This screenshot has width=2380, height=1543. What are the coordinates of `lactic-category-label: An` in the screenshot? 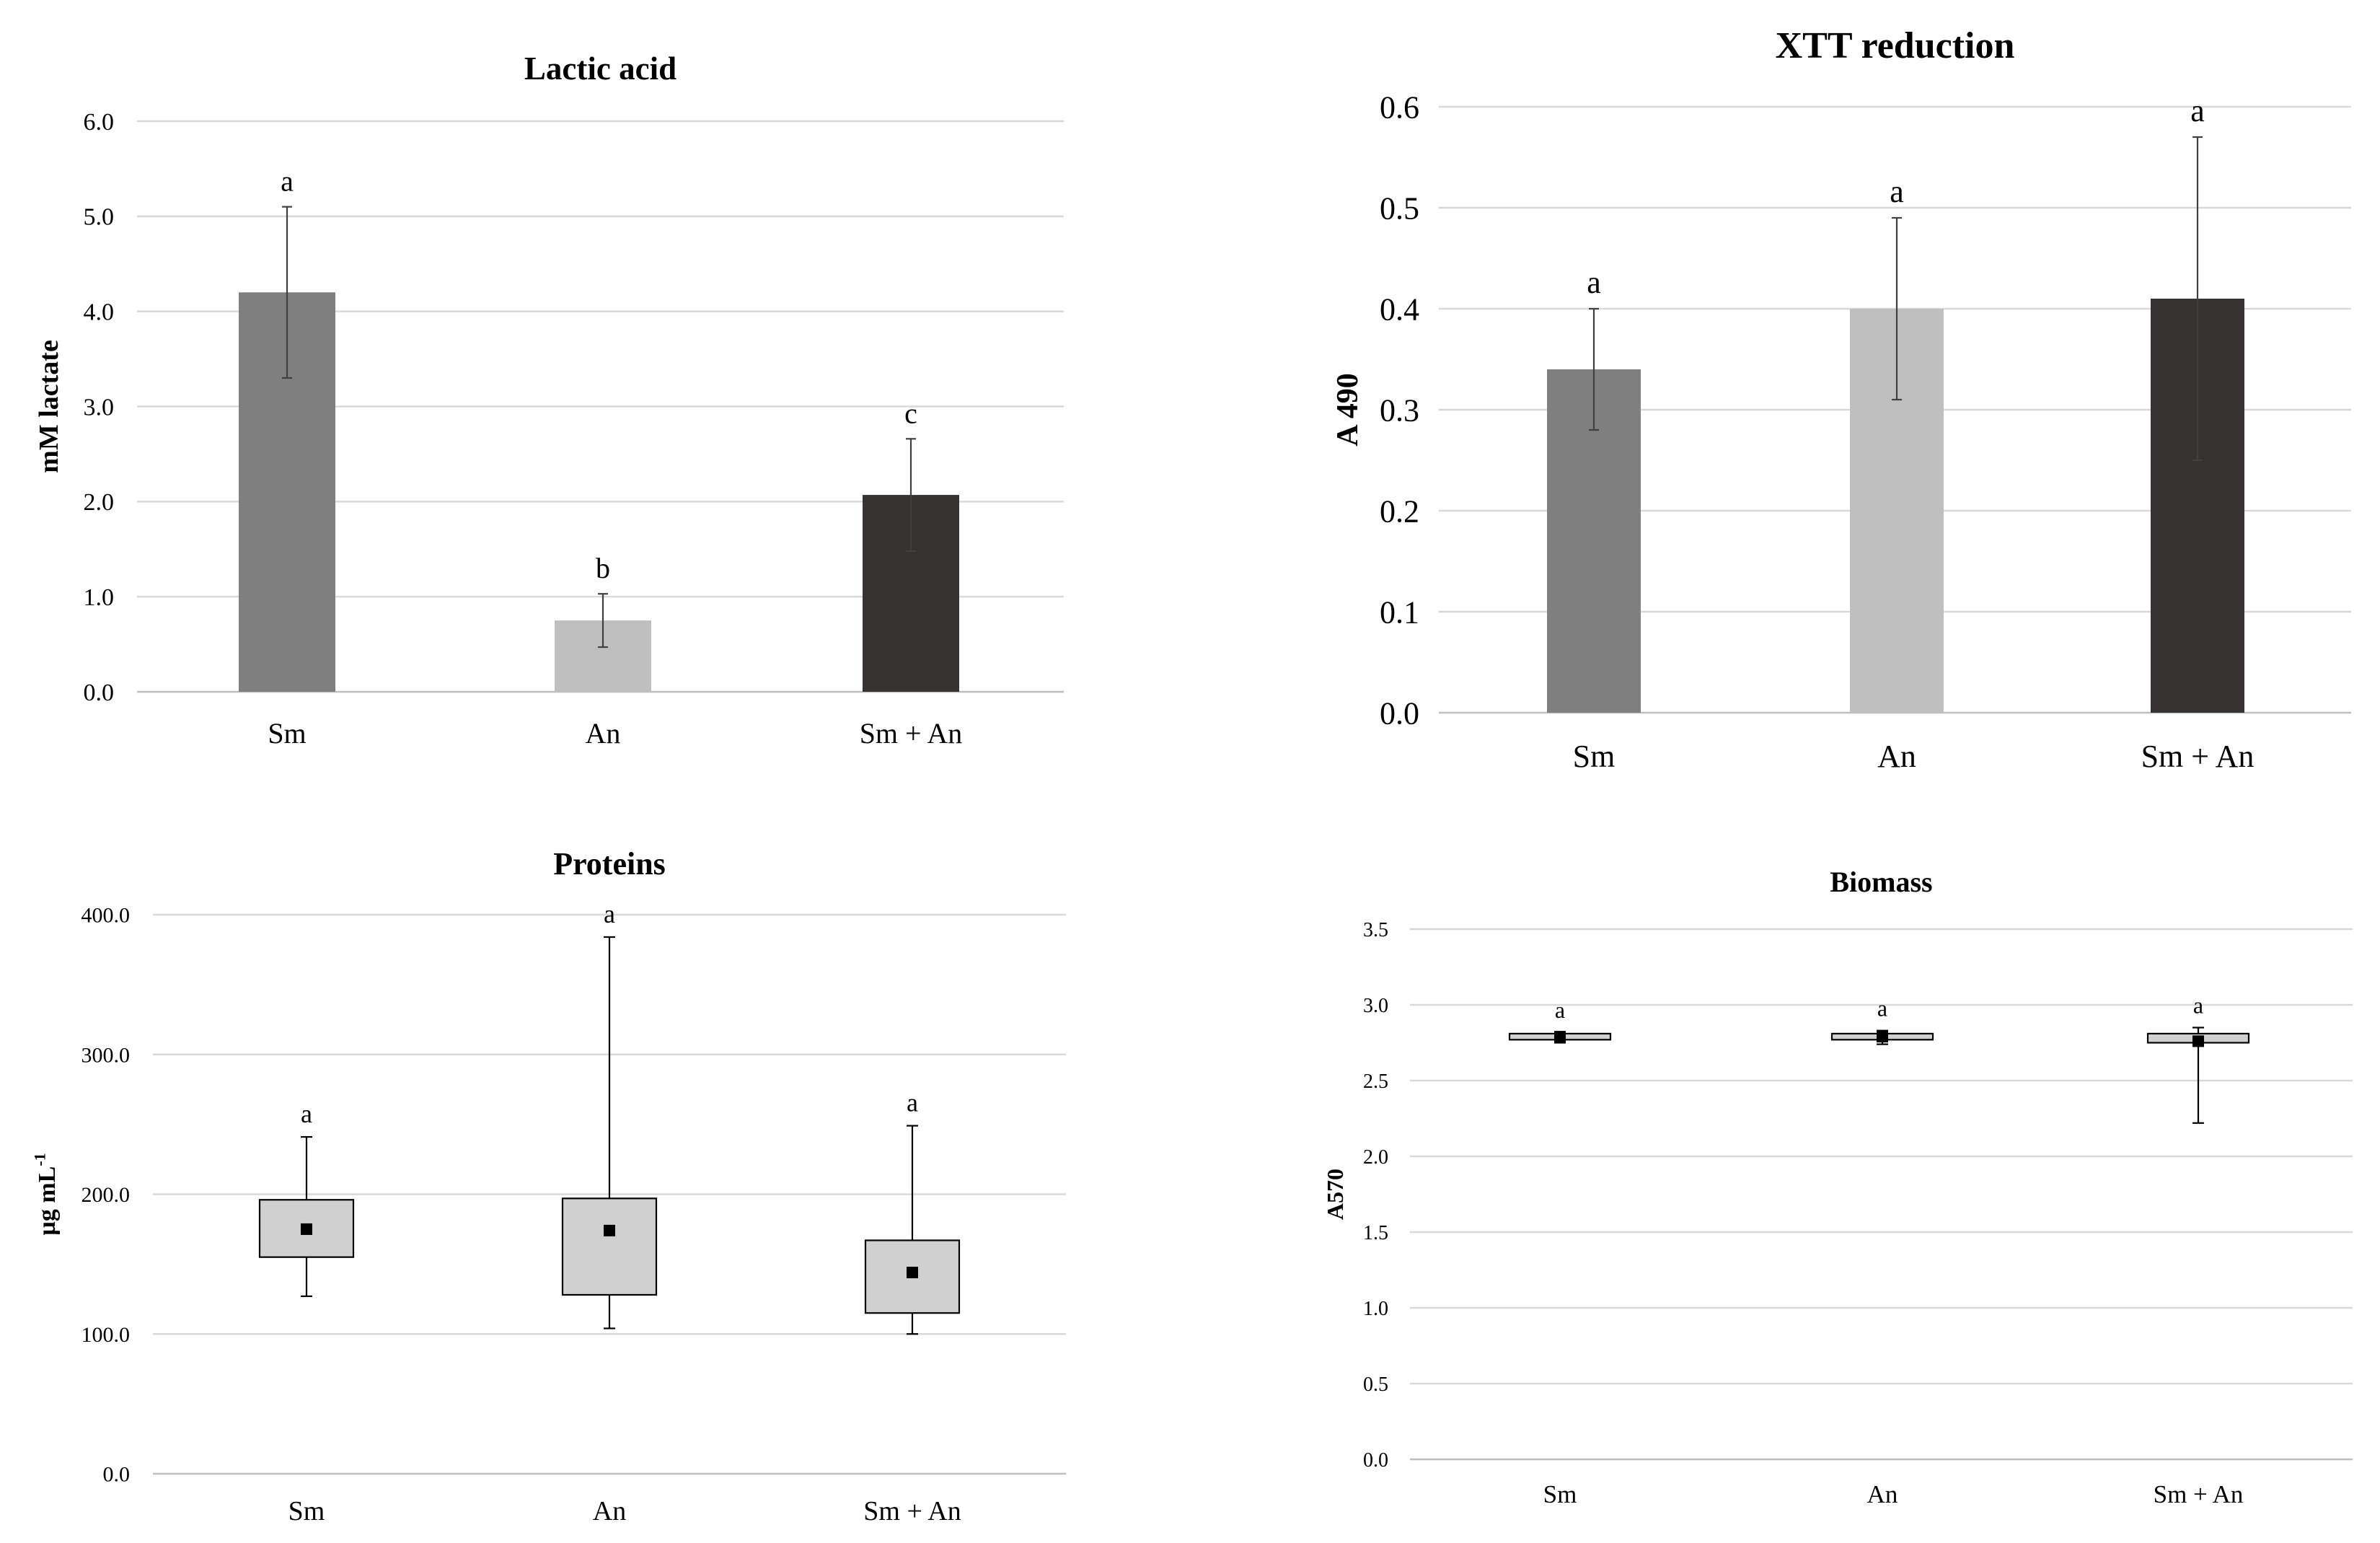 It's located at (603, 733).